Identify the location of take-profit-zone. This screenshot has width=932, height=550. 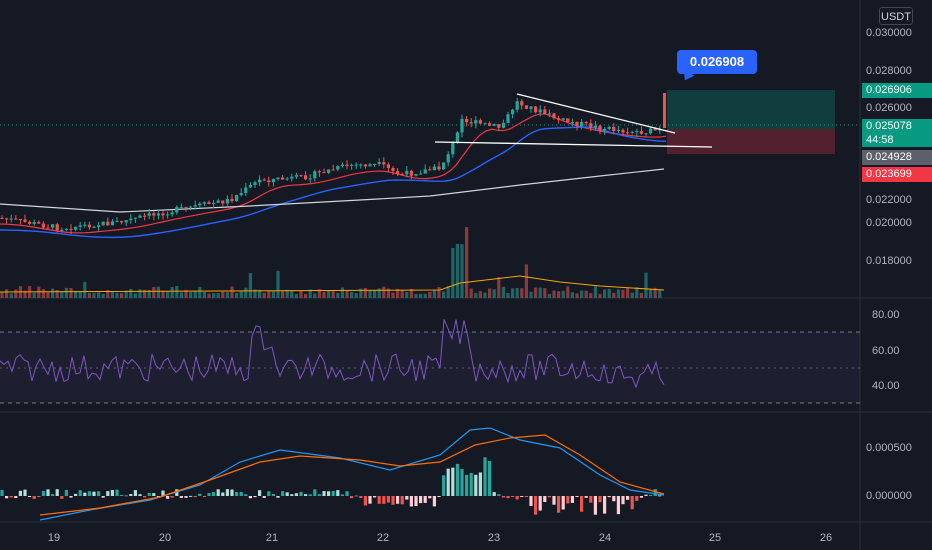
(751, 109).